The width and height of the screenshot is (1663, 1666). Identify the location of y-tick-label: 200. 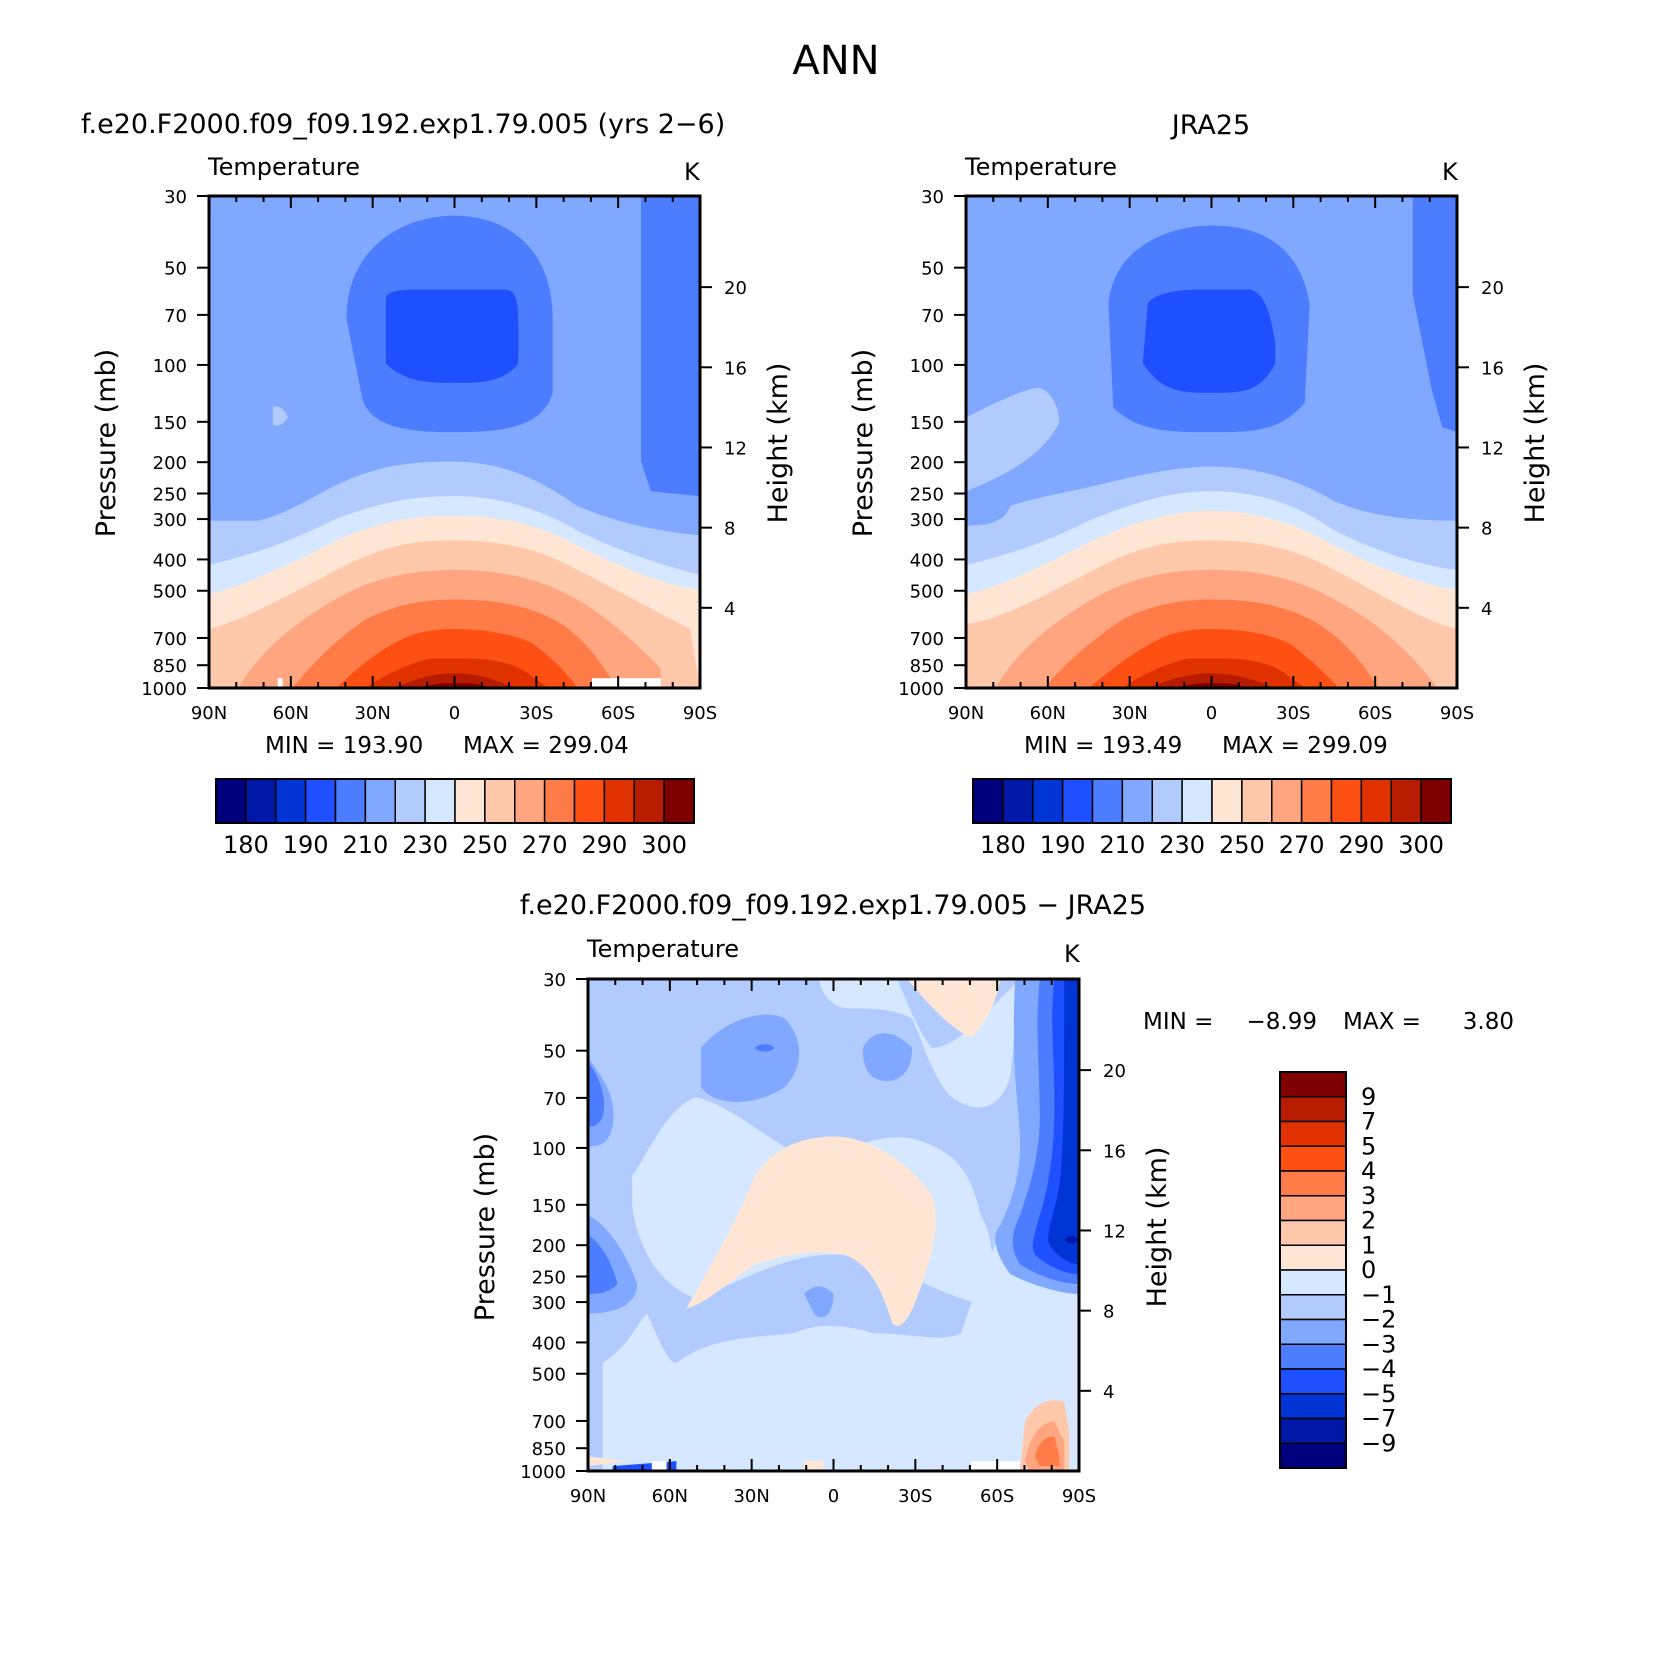
(549, 1246).